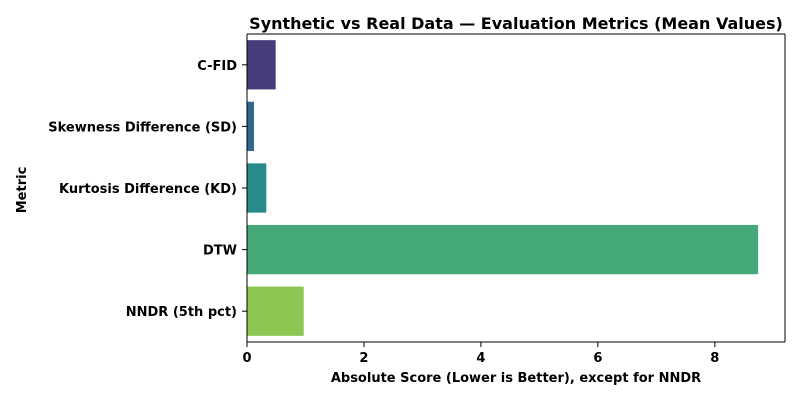  What do you see at coordinates (22, 190) in the screenshot?
I see `y-axis-label: Metric` at bounding box center [22, 190].